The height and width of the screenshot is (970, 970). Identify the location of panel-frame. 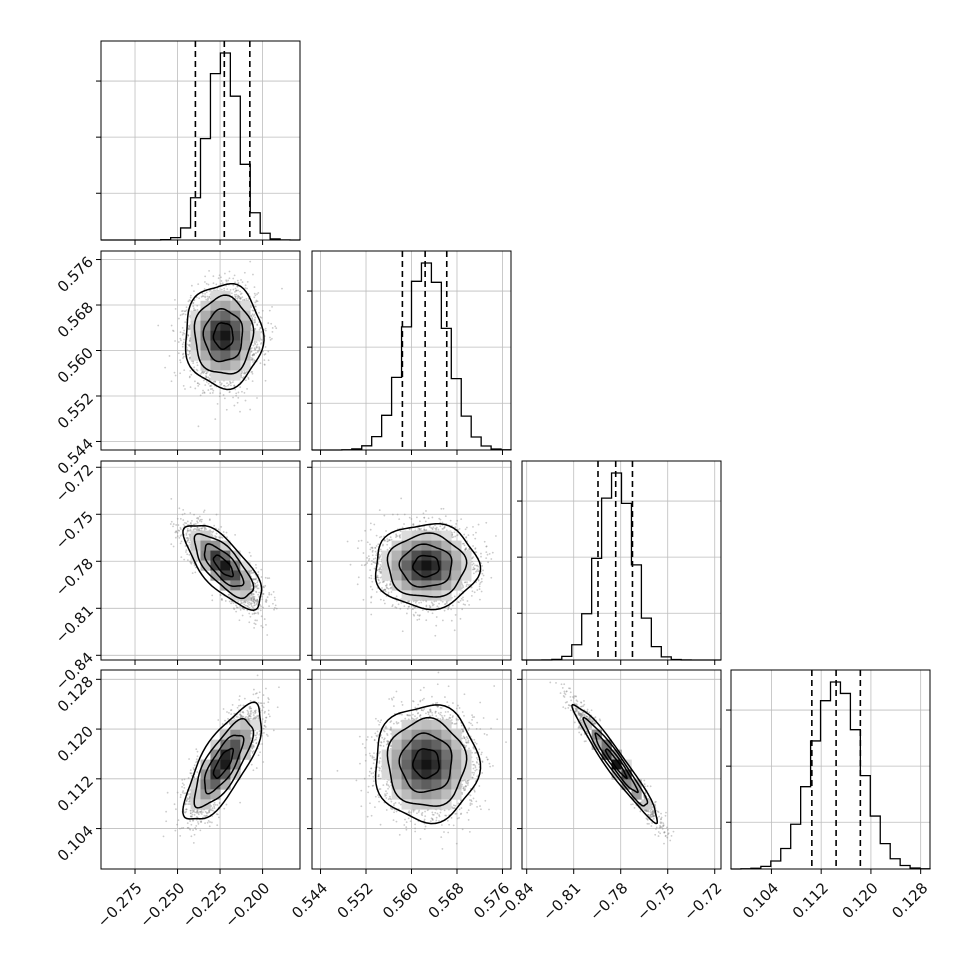
(621, 560).